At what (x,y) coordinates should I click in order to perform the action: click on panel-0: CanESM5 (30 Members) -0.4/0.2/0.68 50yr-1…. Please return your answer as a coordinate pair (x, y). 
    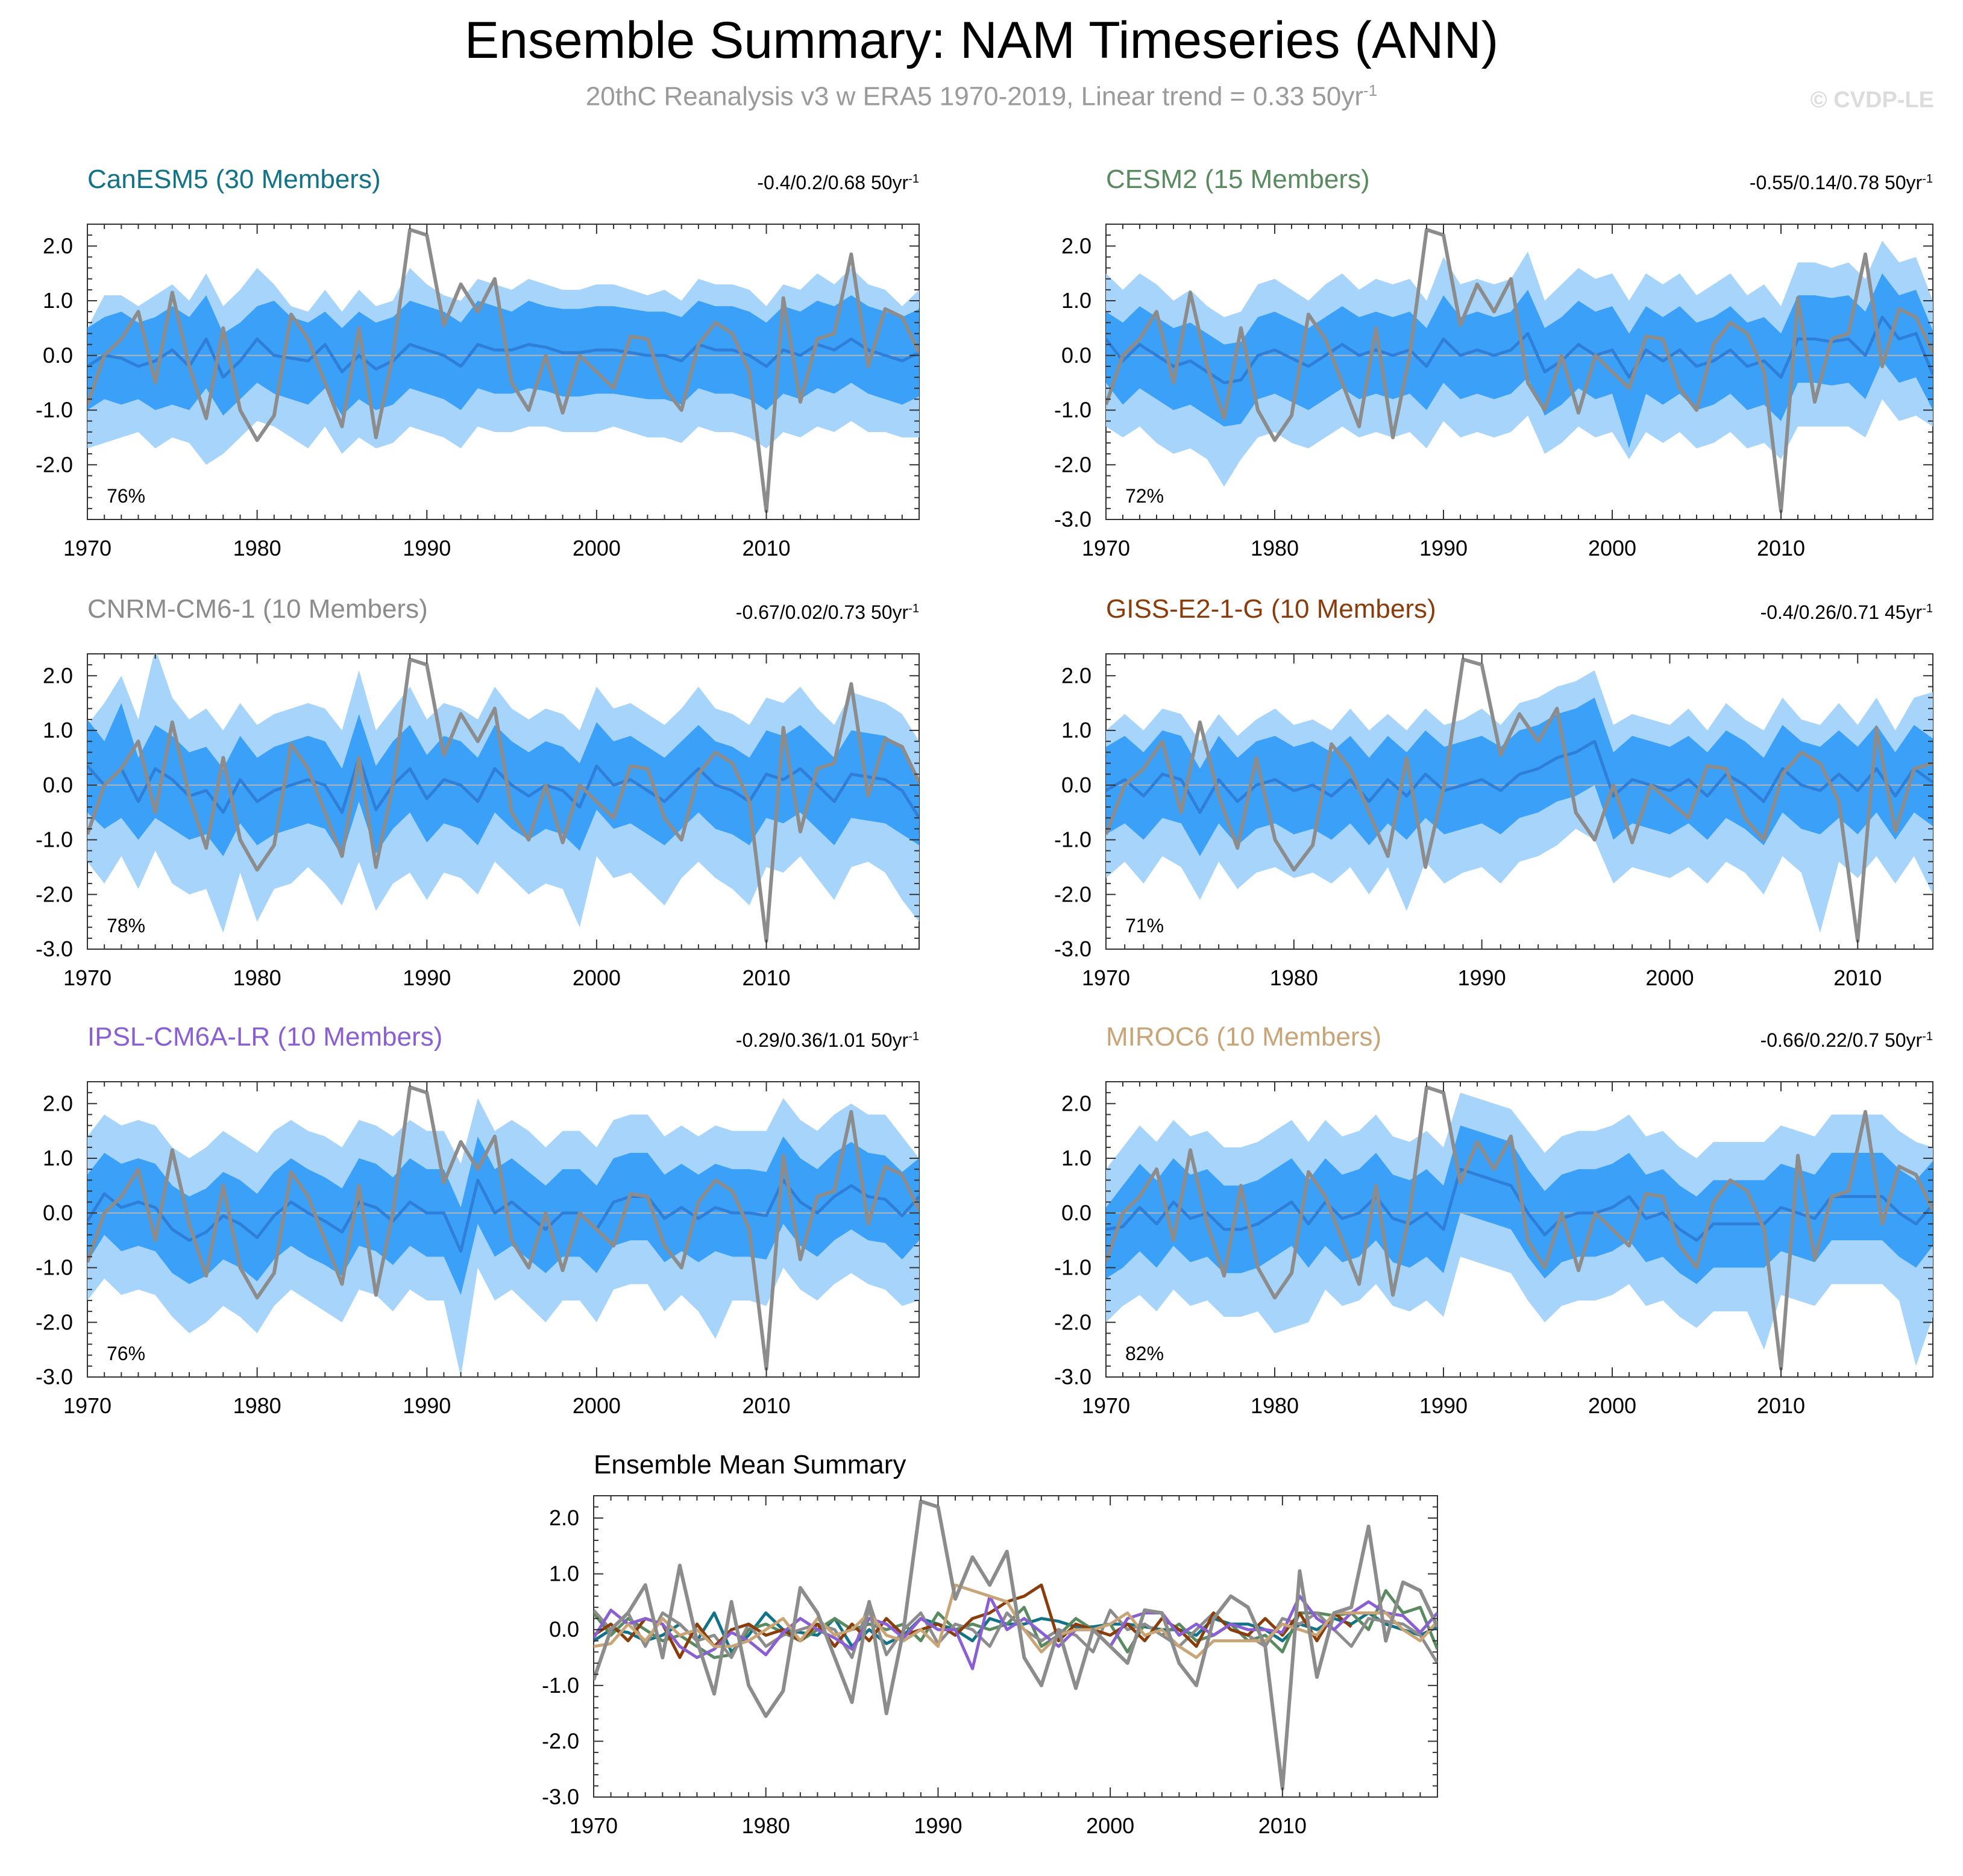
    Looking at the image, I should click on (478, 362).